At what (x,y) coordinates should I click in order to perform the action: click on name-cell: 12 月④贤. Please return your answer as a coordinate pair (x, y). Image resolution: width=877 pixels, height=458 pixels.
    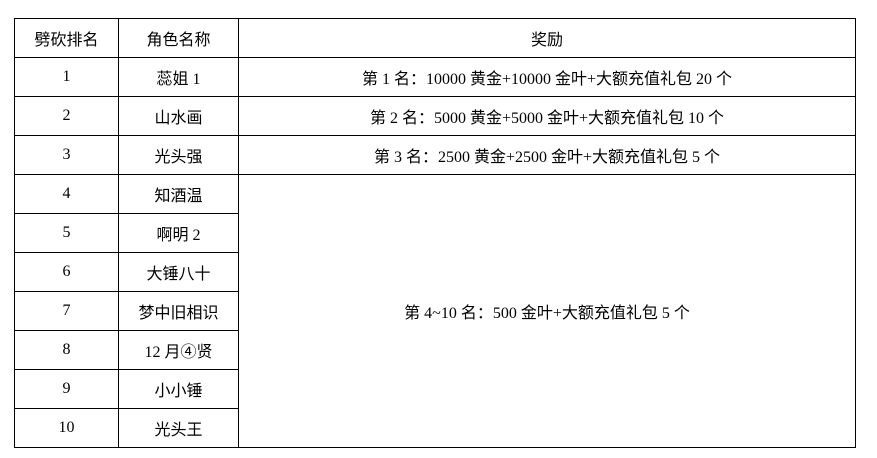
    Looking at the image, I should click on (178, 350).